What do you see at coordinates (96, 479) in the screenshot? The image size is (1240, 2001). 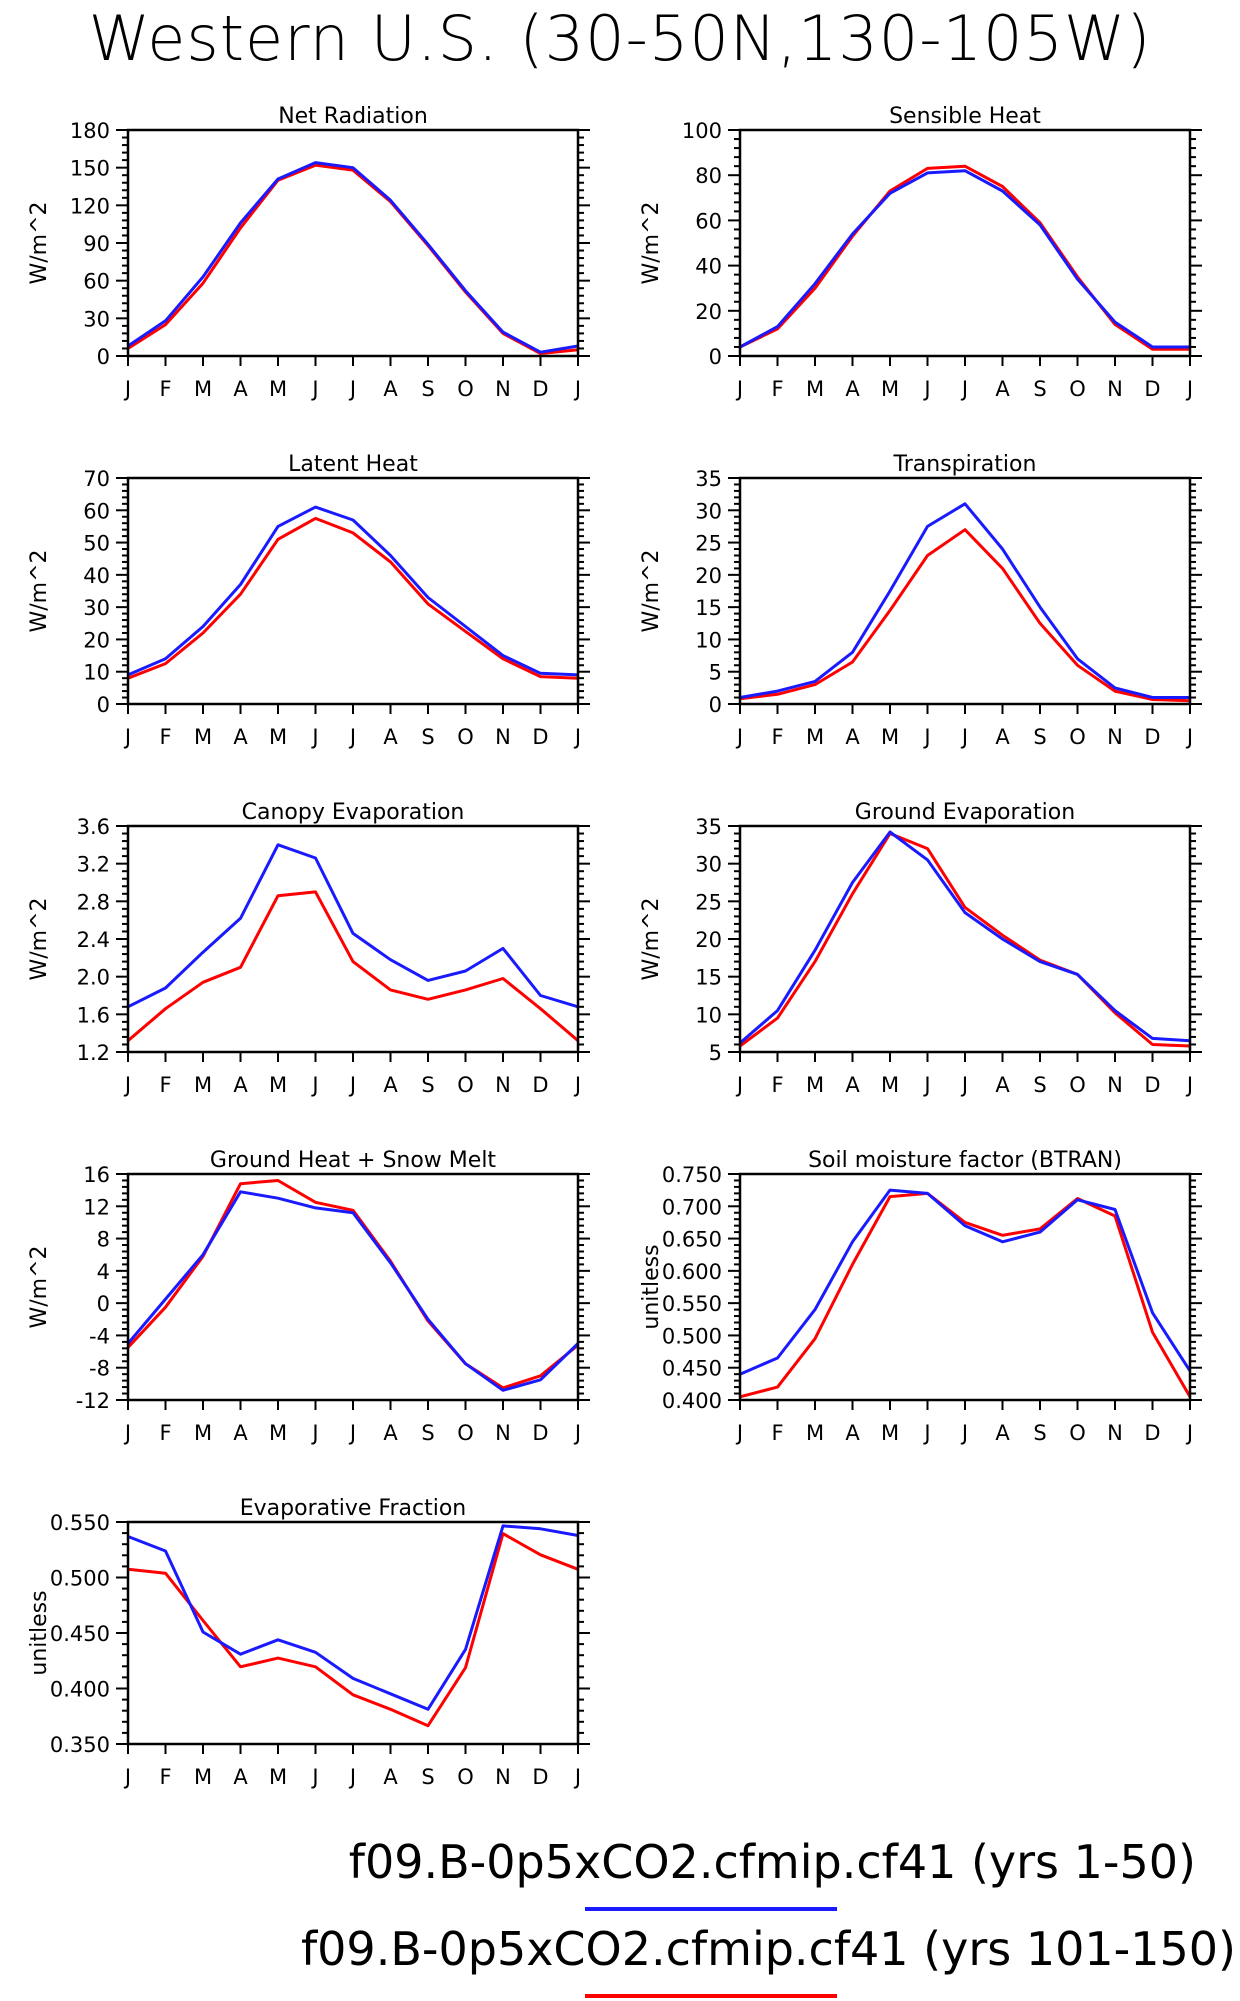 I see `y-tick-label: 70` at bounding box center [96, 479].